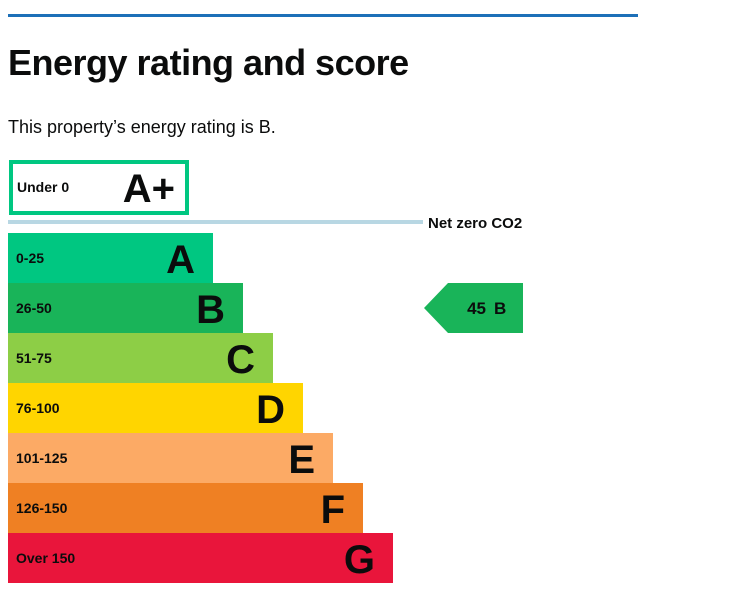 Image resolution: width=751 pixels, height=595 pixels. What do you see at coordinates (500, 308) in the screenshot?
I see `current-rating-letter: B` at bounding box center [500, 308].